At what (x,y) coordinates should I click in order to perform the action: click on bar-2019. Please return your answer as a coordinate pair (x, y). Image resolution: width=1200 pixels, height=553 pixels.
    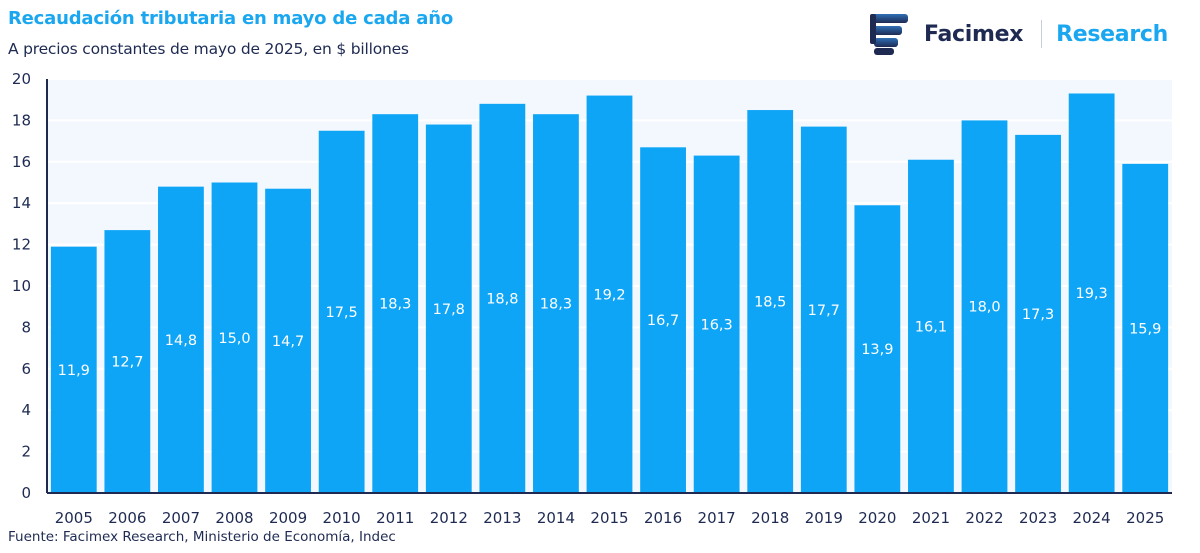
    Looking at the image, I should click on (823, 310).